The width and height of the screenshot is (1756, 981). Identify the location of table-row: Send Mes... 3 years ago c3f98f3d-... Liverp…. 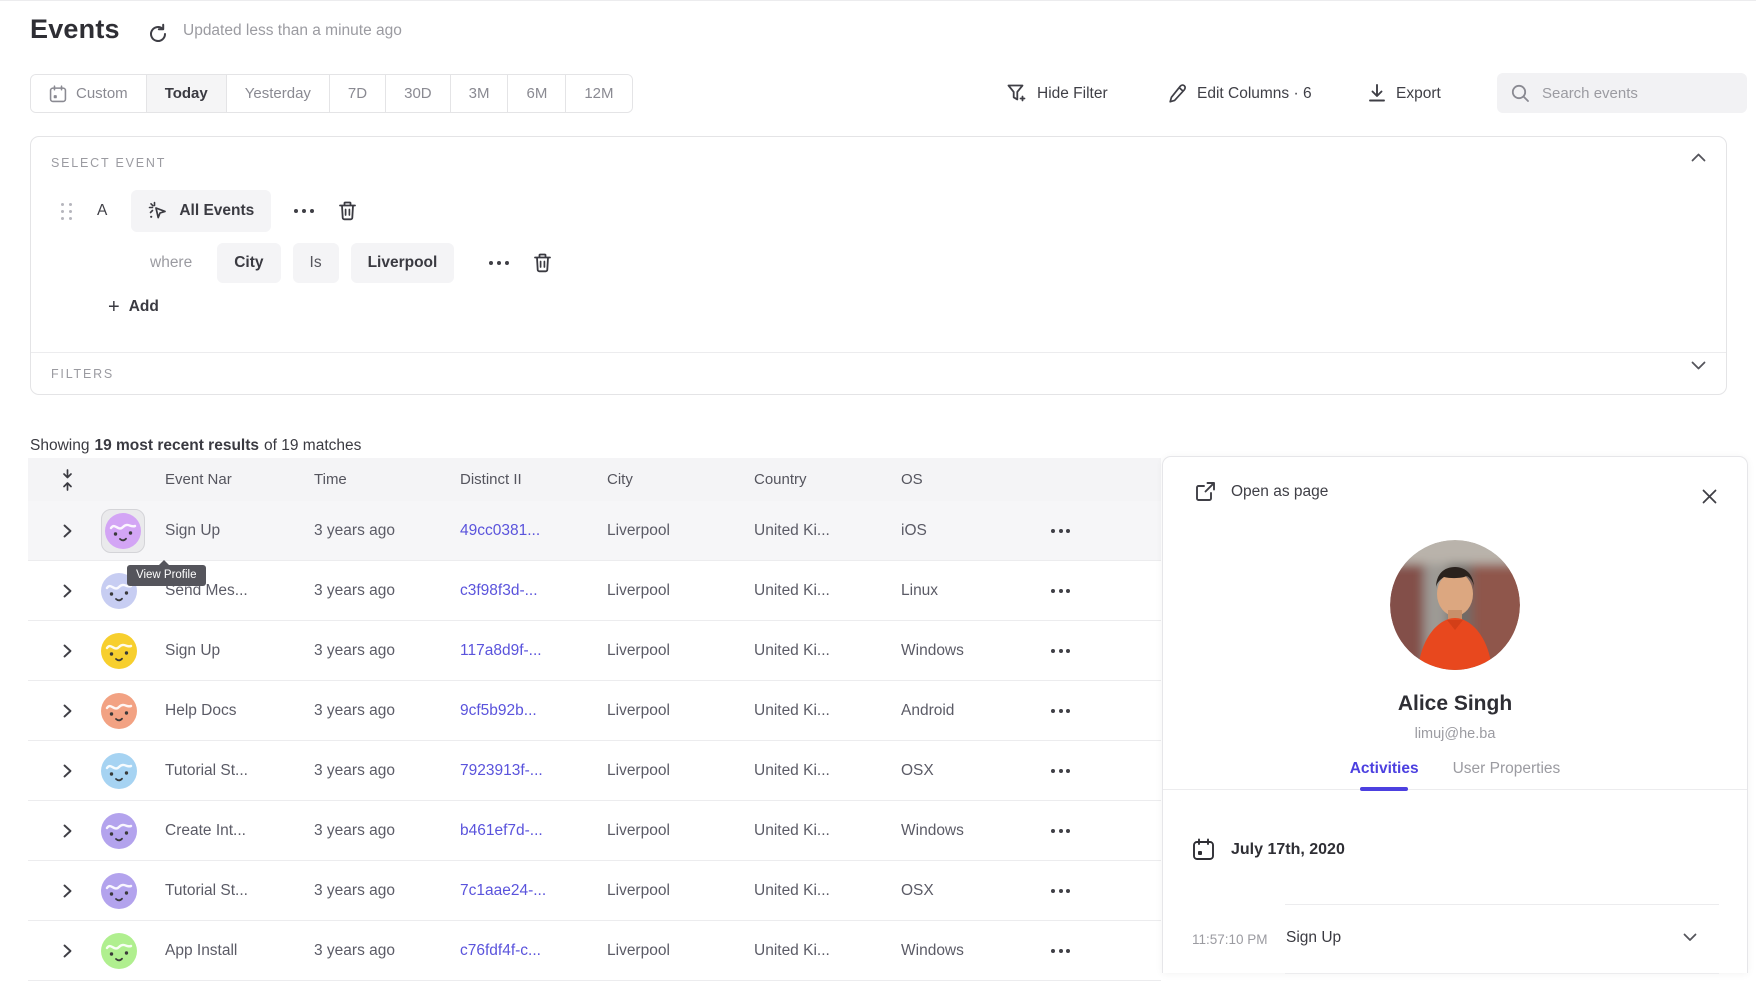
(594, 591).